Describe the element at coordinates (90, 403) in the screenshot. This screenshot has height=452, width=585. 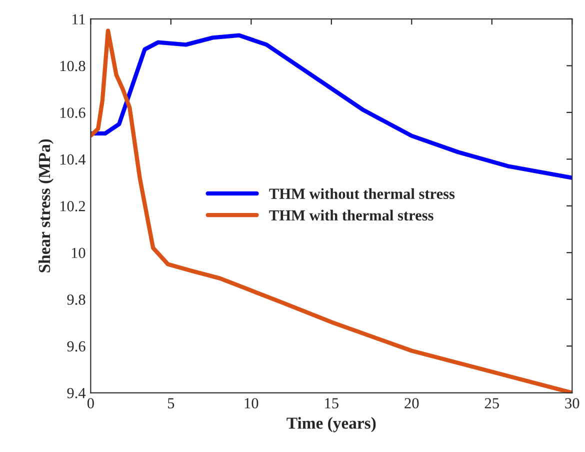
I see `x-tick-label: 0` at that location.